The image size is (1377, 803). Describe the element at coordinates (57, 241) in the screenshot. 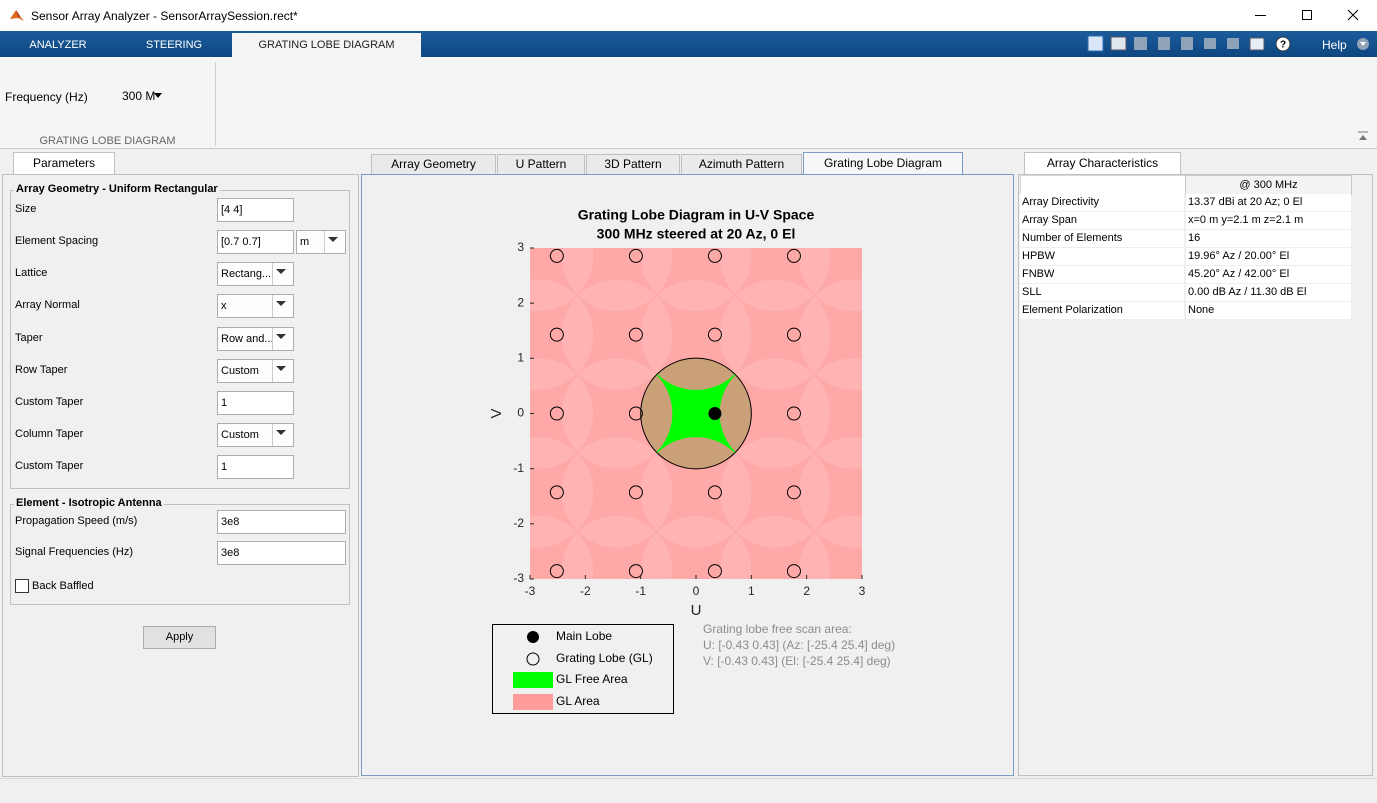

I see `field-label: Element Spacing` at that location.